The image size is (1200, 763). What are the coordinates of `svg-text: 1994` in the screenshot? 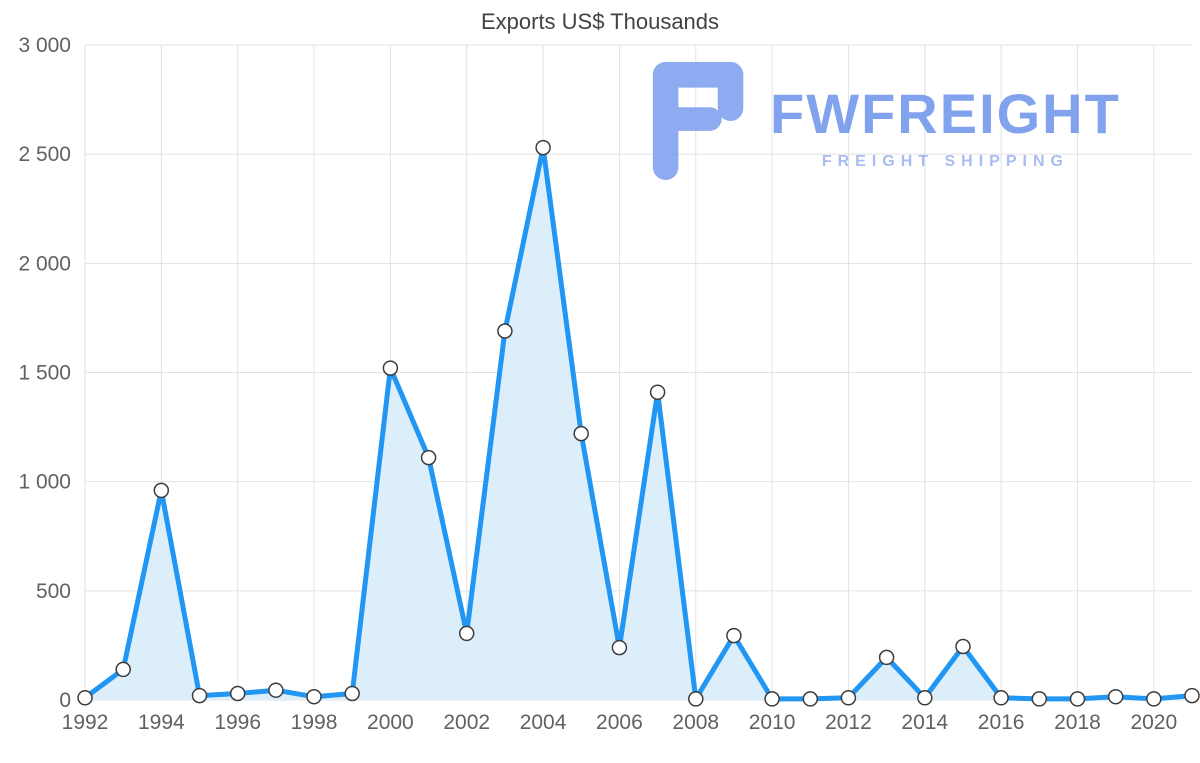 It's located at (161, 722).